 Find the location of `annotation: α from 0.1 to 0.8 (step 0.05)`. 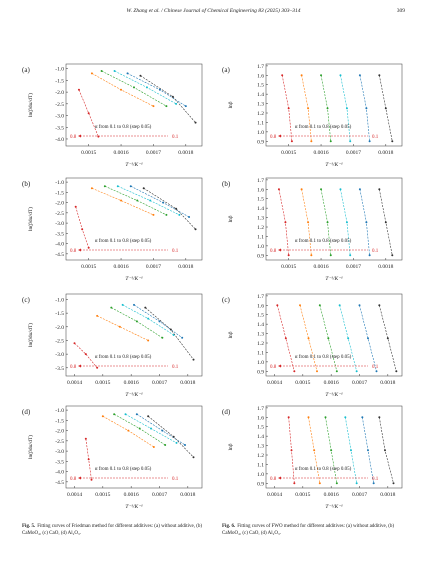

annotation: α from 0.1 to 0.8 (step 0.05) is located at coordinates (323, 127).